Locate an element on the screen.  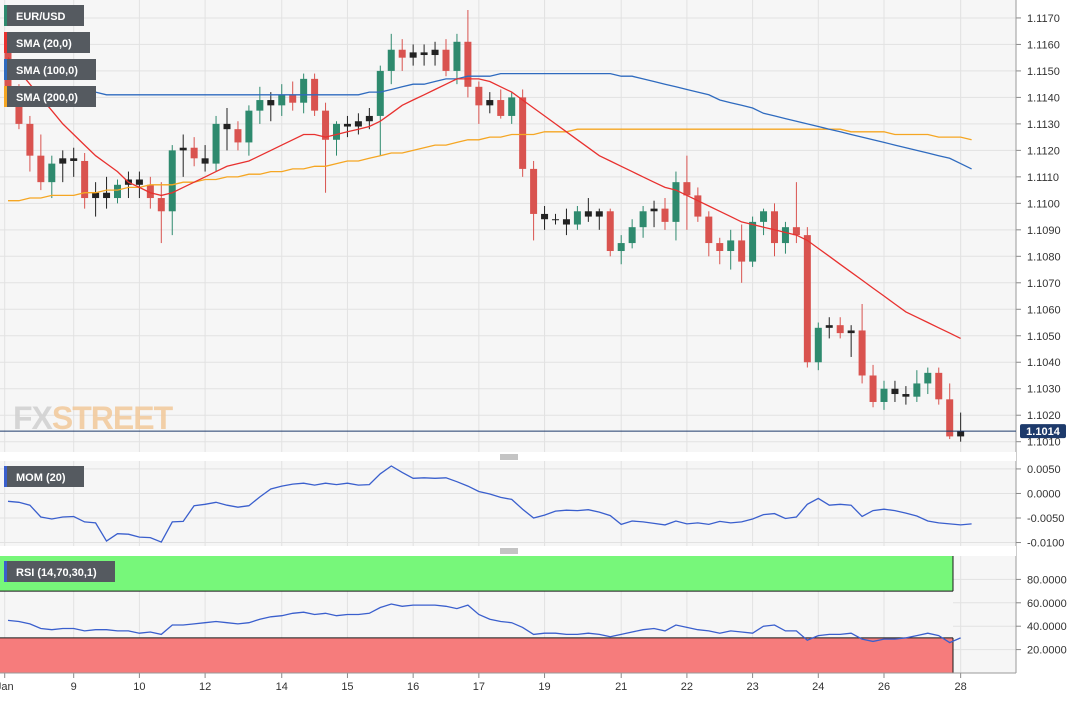
x-tick-label-14: 28 is located at coordinates (961, 687).